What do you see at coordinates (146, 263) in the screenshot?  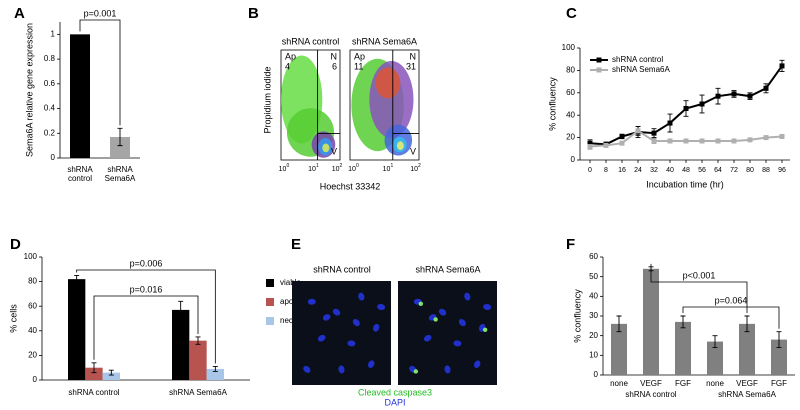 I see `annotation: p=0.006` at bounding box center [146, 263].